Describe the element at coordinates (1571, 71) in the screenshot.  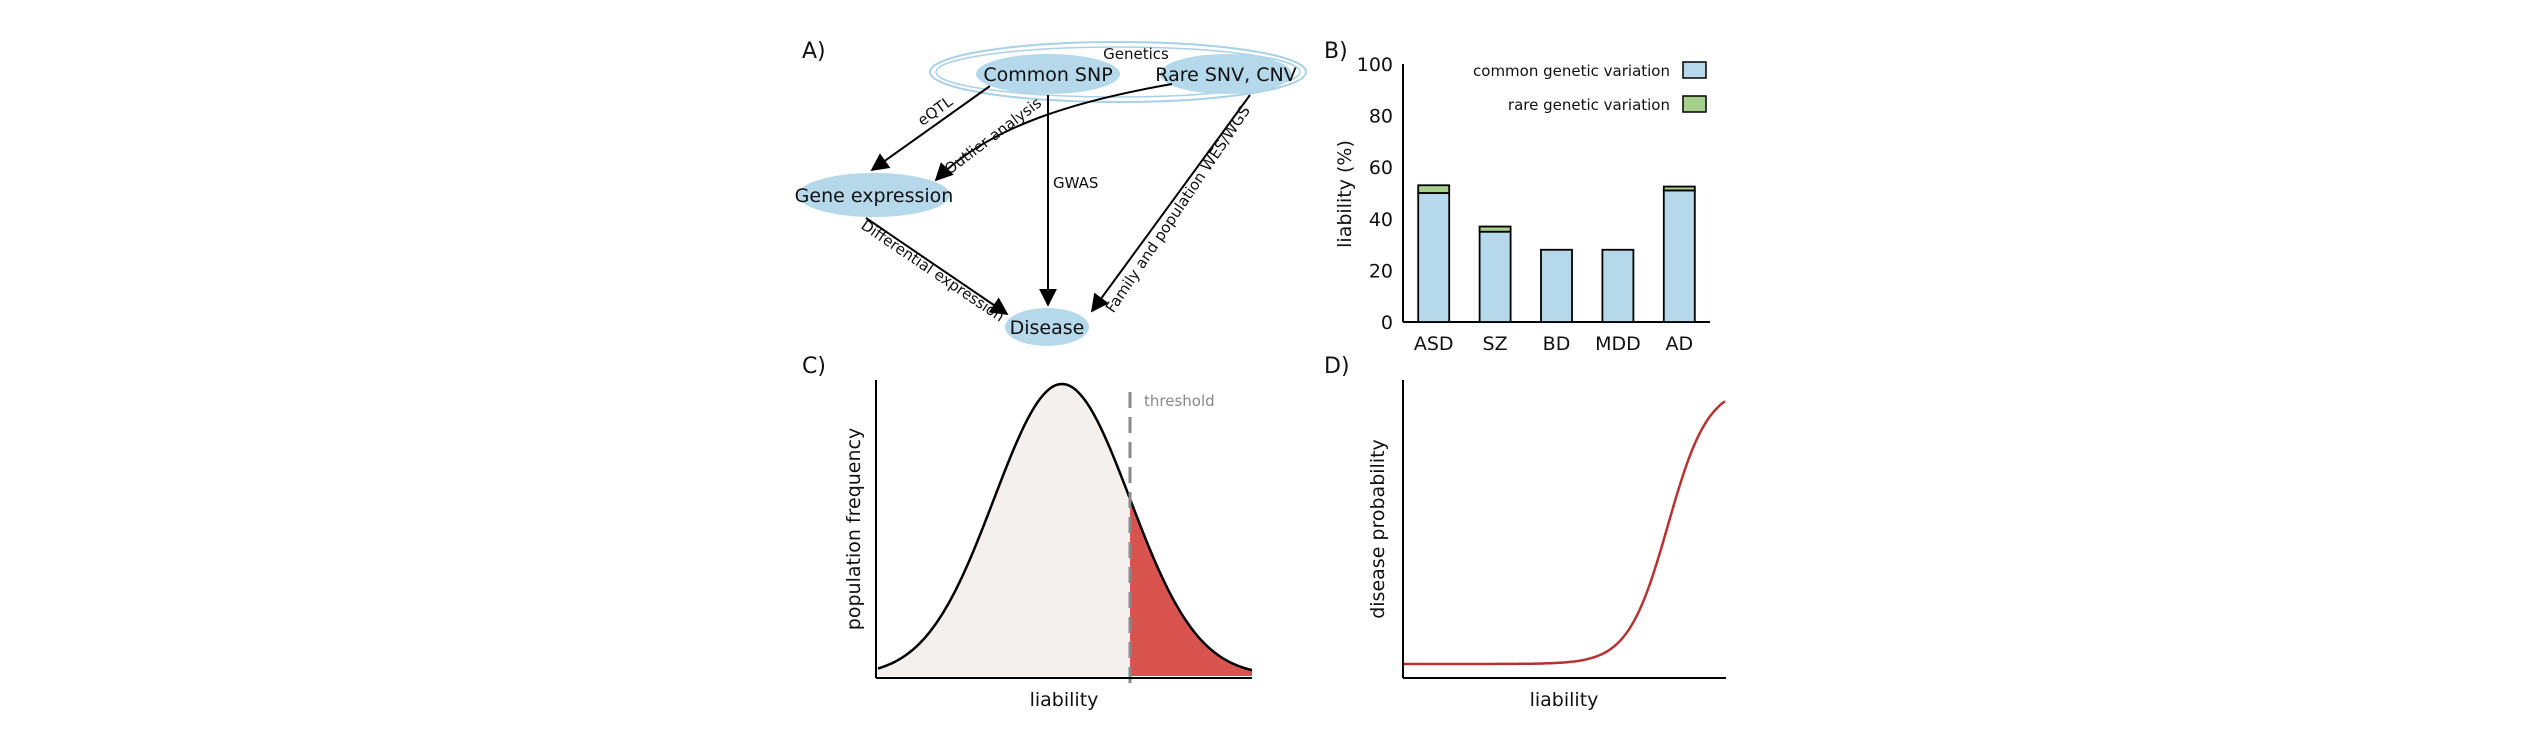
I see `legend-label-series-0: common genetic variation` at that location.